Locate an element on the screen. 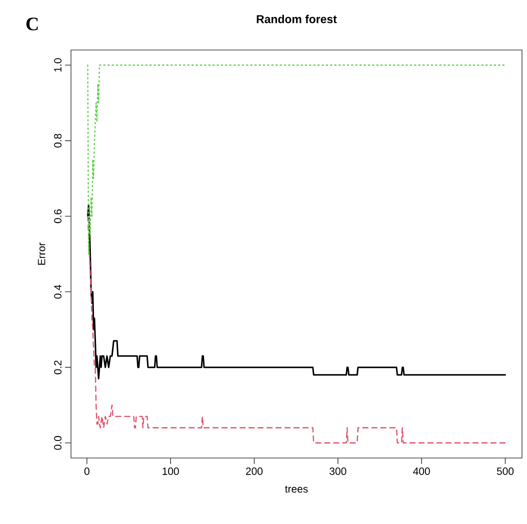 This screenshot has height=524, width=527. y-tick-label: 1.0 is located at coordinates (58, 65).